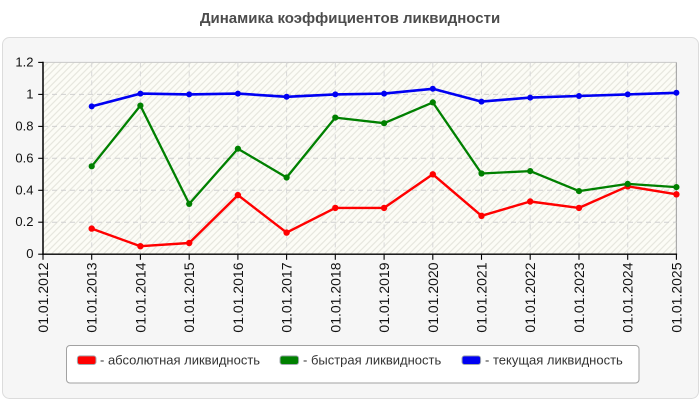 This screenshot has width=700, height=400. I want to click on svg-text: 0, so click(29, 253).